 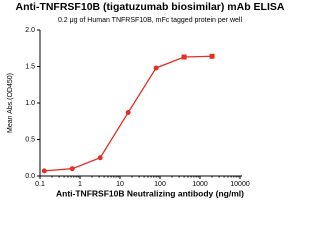 What do you see at coordinates (30, 139) in the screenshot?
I see `y-tick-label: 0.5` at bounding box center [30, 139].